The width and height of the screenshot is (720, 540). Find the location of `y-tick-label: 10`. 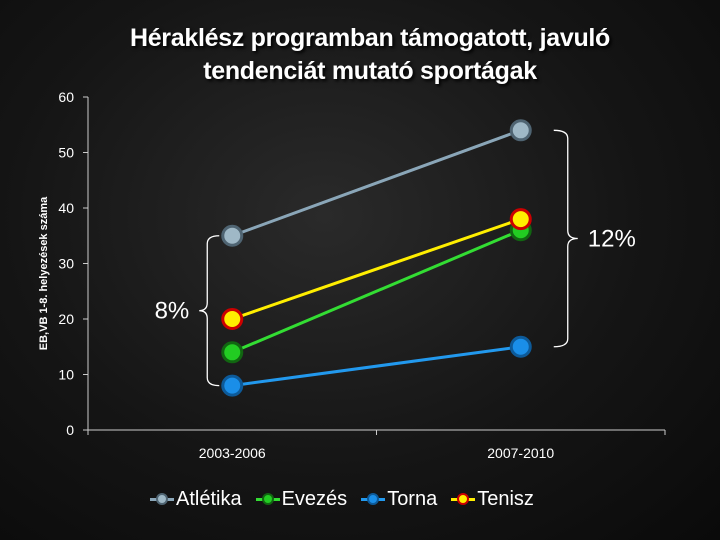

y-tick-label: 10 is located at coordinates (66, 375).